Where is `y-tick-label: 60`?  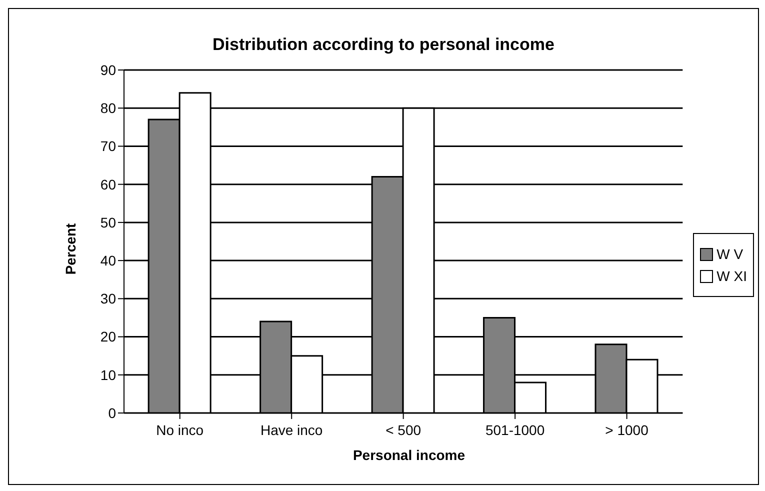 y-tick-label: 60 is located at coordinates (108, 184).